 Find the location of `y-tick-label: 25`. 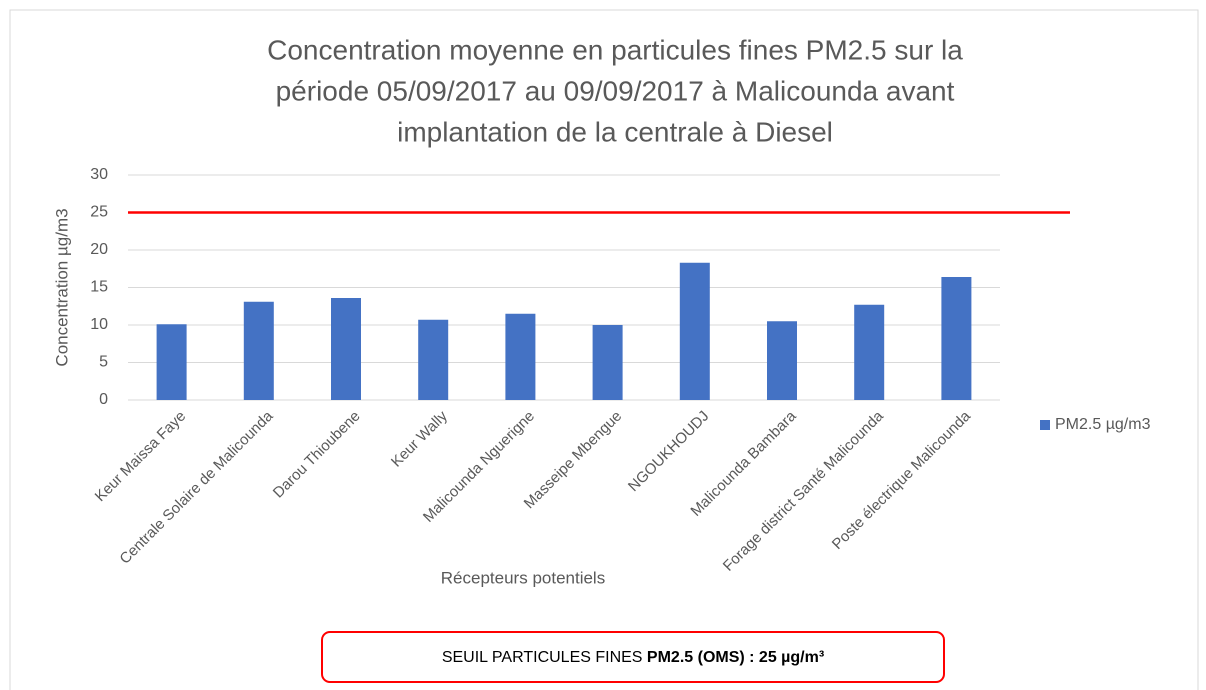

y-tick-label: 25 is located at coordinates (99, 212).